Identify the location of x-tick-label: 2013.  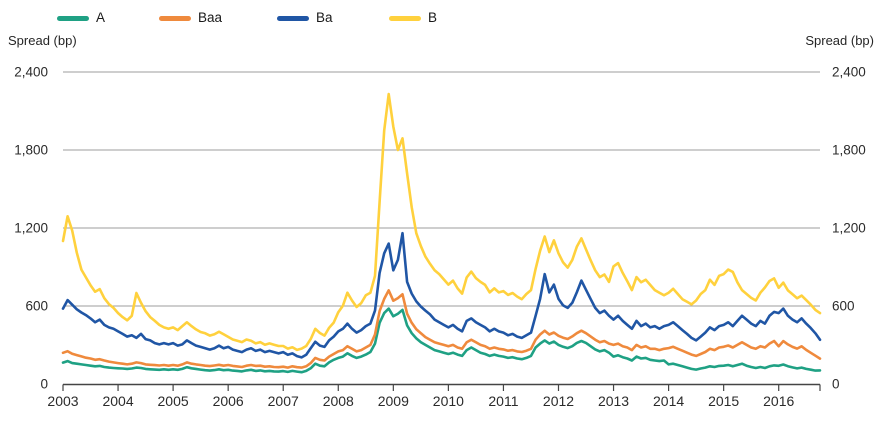
(613, 401).